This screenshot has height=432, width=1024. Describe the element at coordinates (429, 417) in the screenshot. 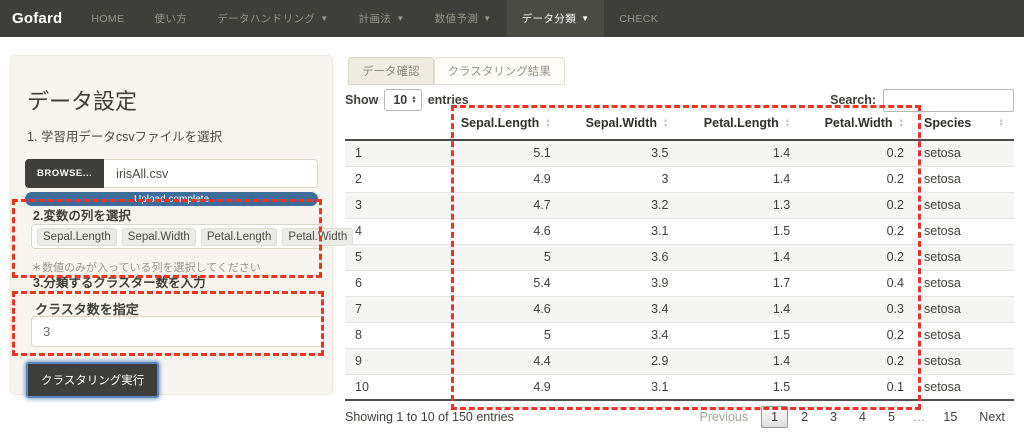

I see `entries-info: Showing 1 to 10 of 150 entries` at that location.